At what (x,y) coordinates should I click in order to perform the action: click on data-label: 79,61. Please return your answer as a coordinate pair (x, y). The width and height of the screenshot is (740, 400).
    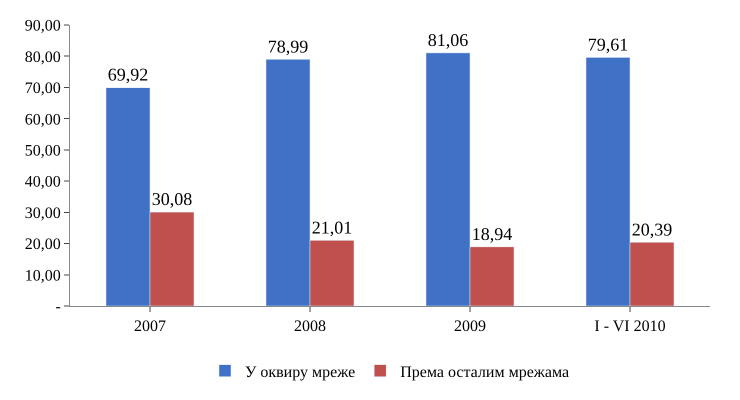
    Looking at the image, I should click on (608, 44).